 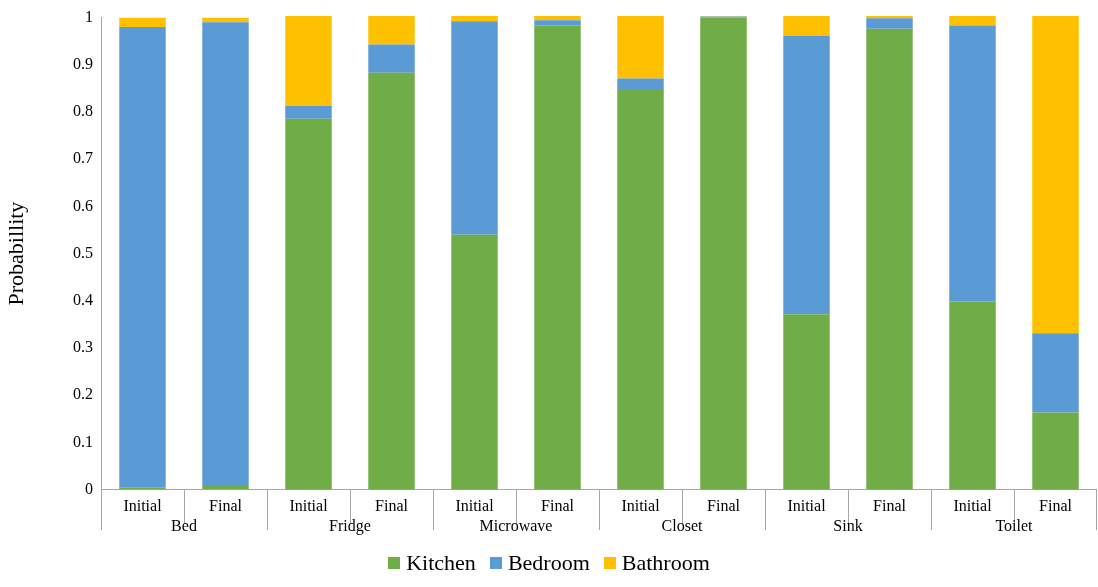 What do you see at coordinates (83, 394) in the screenshot?
I see `y-tick-label: 0.2` at bounding box center [83, 394].